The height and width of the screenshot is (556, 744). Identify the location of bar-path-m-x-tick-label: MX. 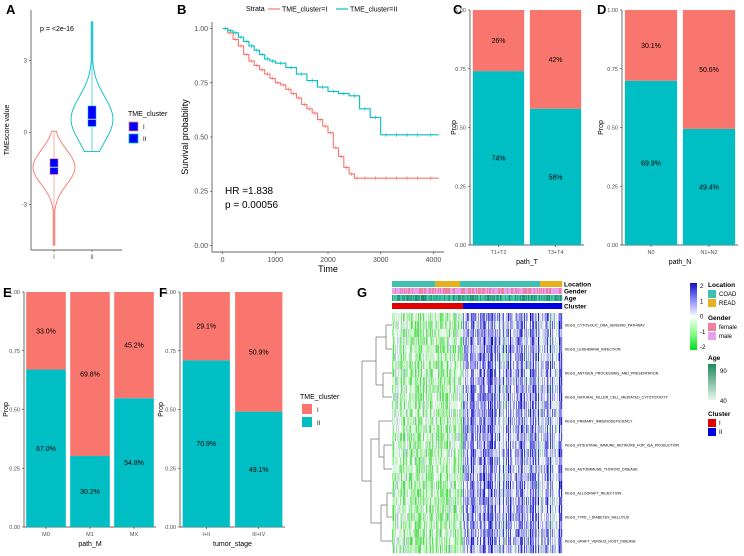
(134, 535).